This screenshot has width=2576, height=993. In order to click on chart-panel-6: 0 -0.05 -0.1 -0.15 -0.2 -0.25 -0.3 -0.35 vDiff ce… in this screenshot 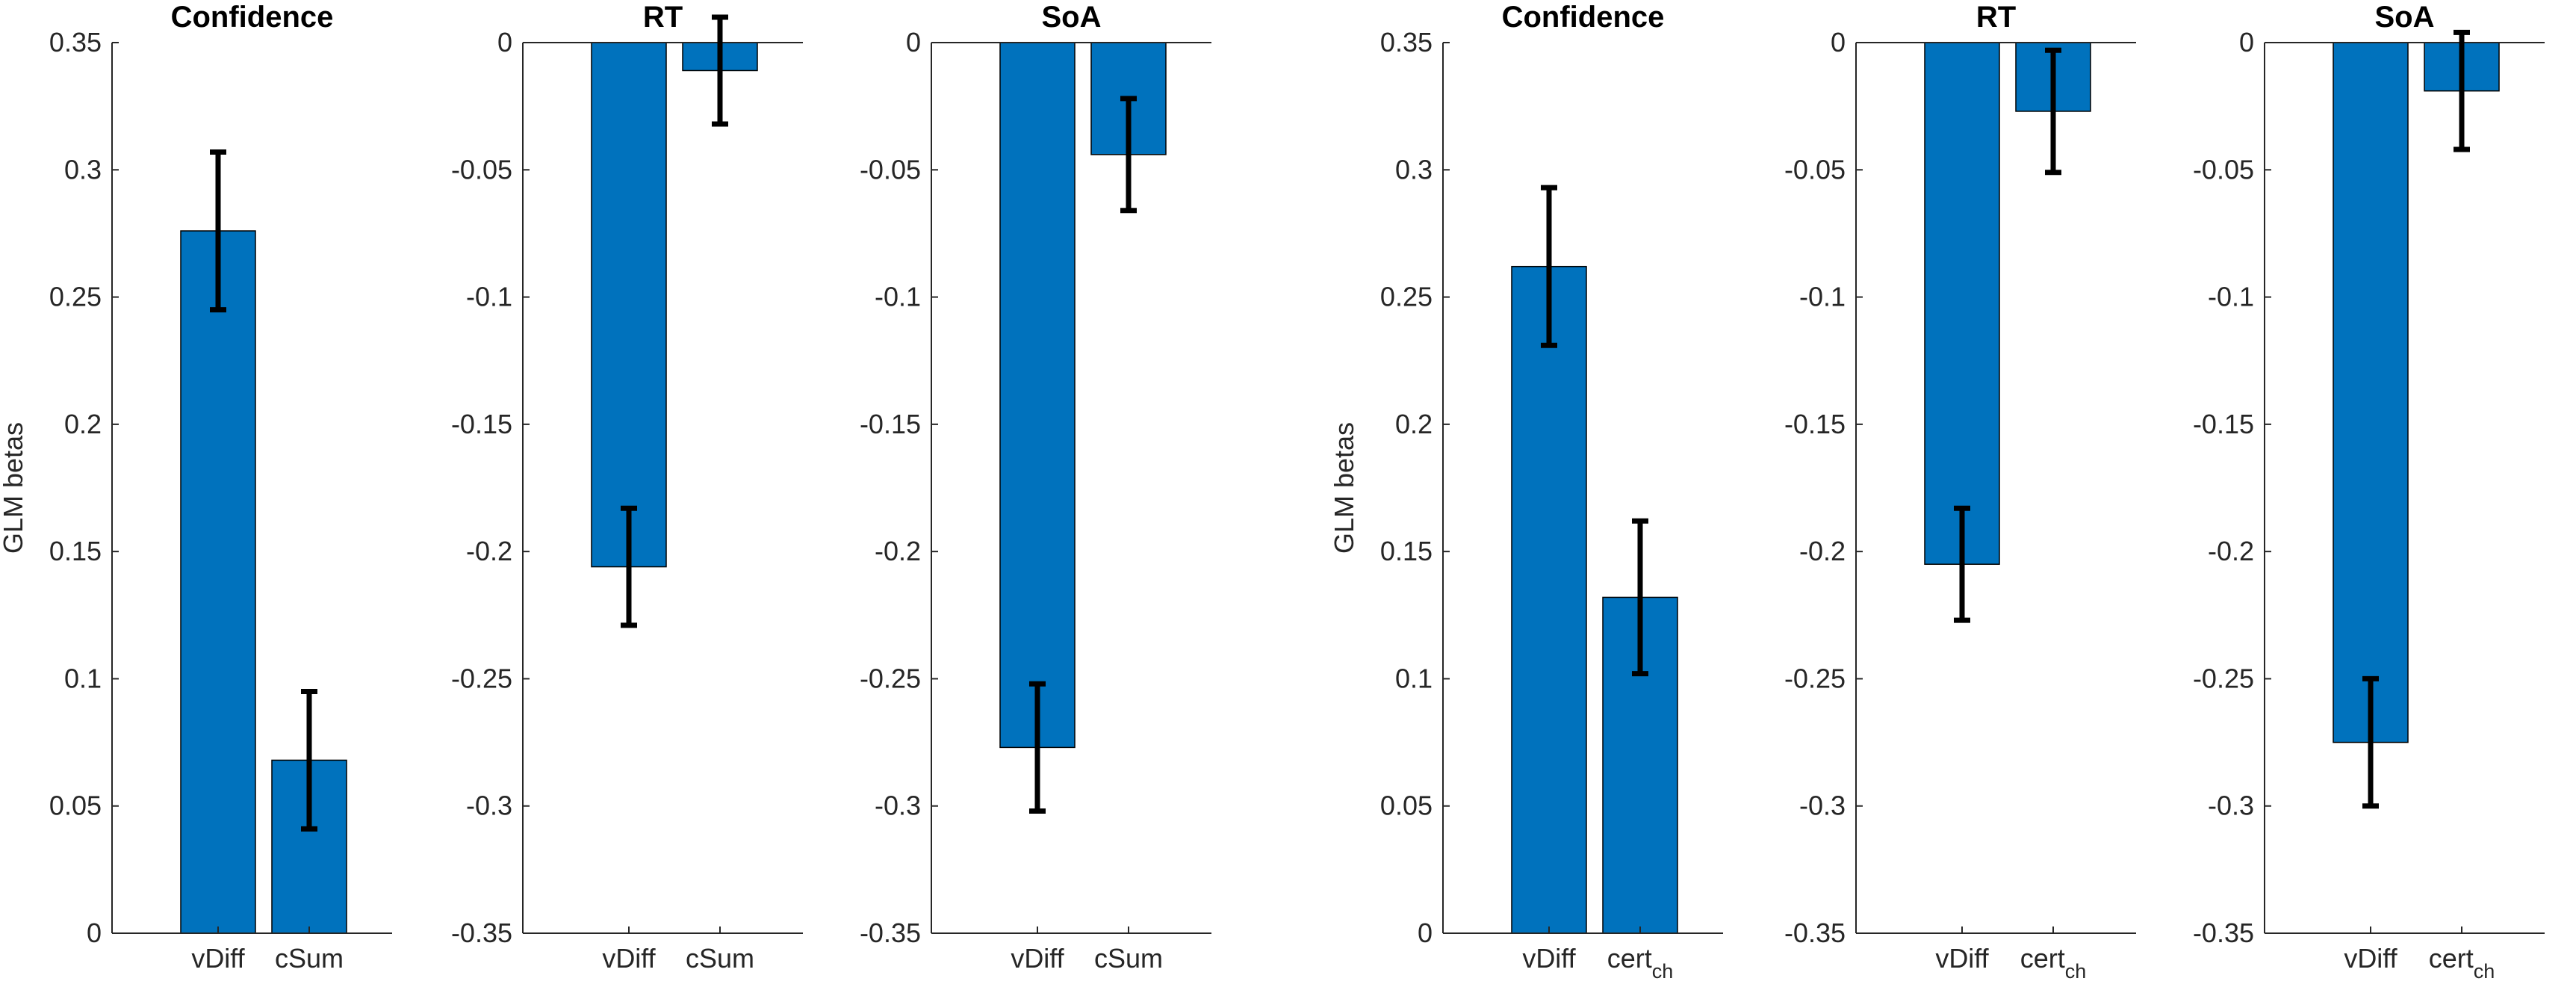, I will do `click(2369, 492)`.